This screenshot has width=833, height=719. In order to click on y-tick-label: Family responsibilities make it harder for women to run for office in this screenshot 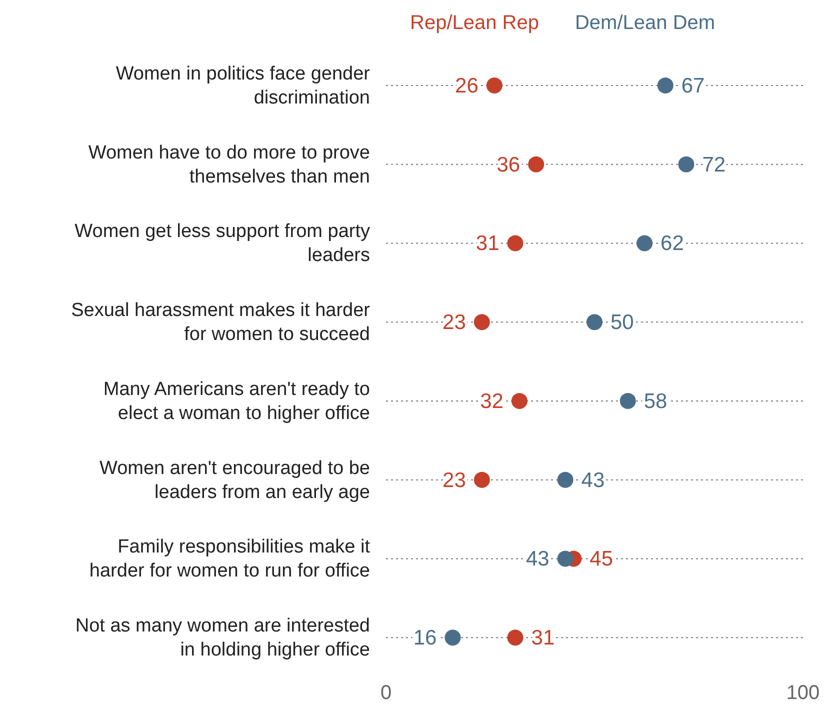, I will do `click(230, 559)`.